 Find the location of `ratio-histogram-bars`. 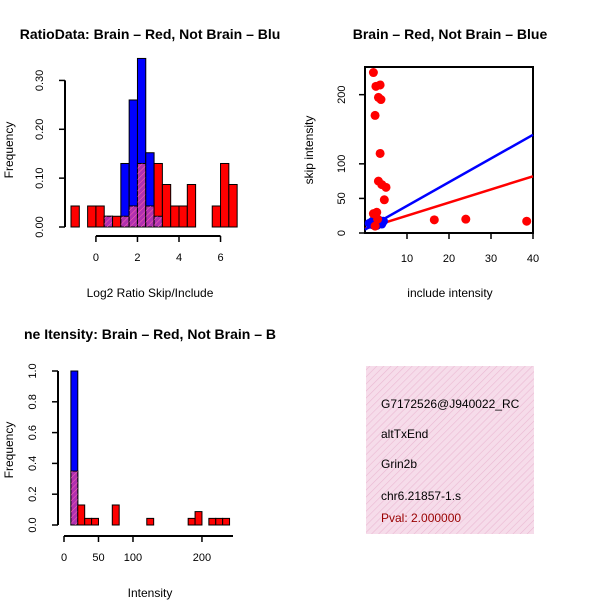

ratio-histogram-bars is located at coordinates (154, 142).